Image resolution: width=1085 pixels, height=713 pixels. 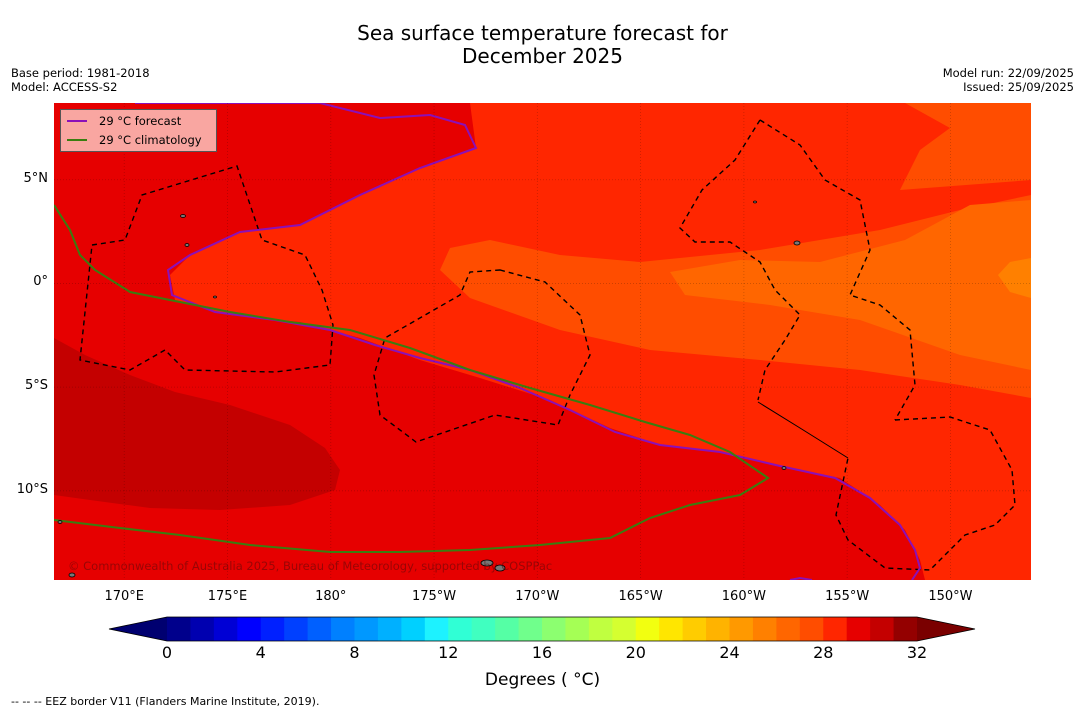 I want to click on colorbar-tick-label: 0, so click(x=167, y=652).